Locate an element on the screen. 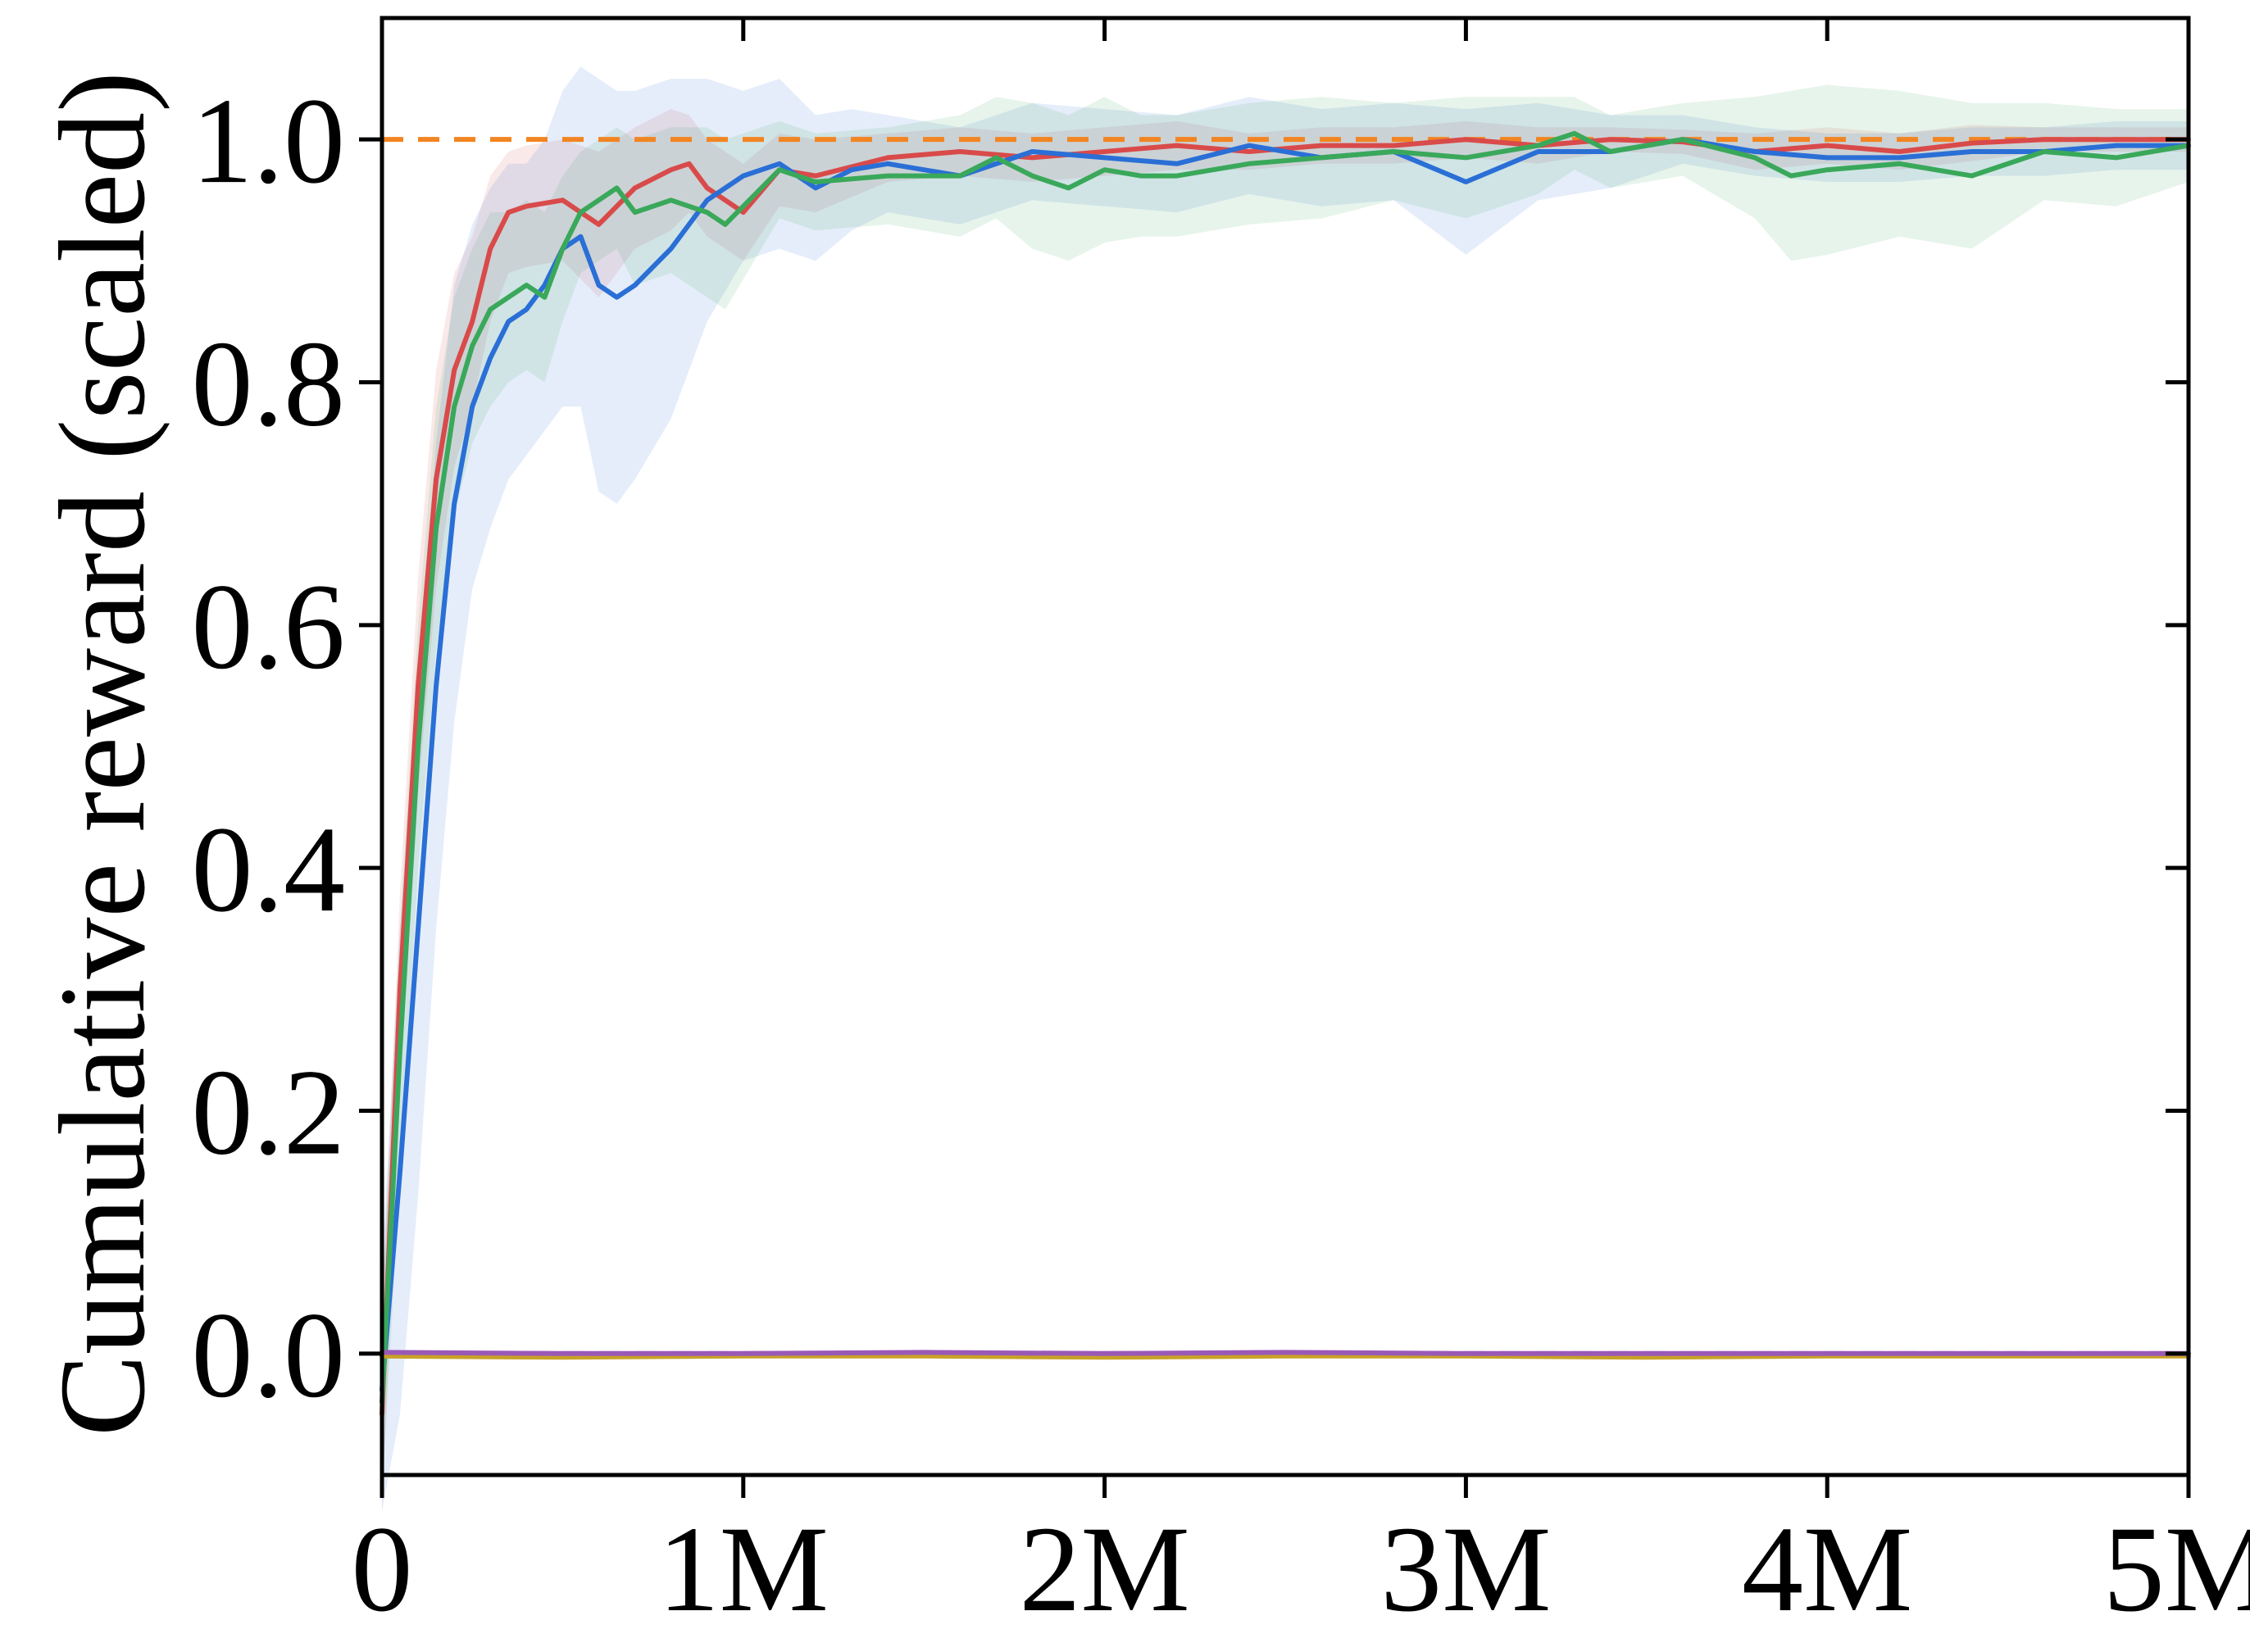  x-tick-label-5: 5M is located at coordinates (2176, 1569).